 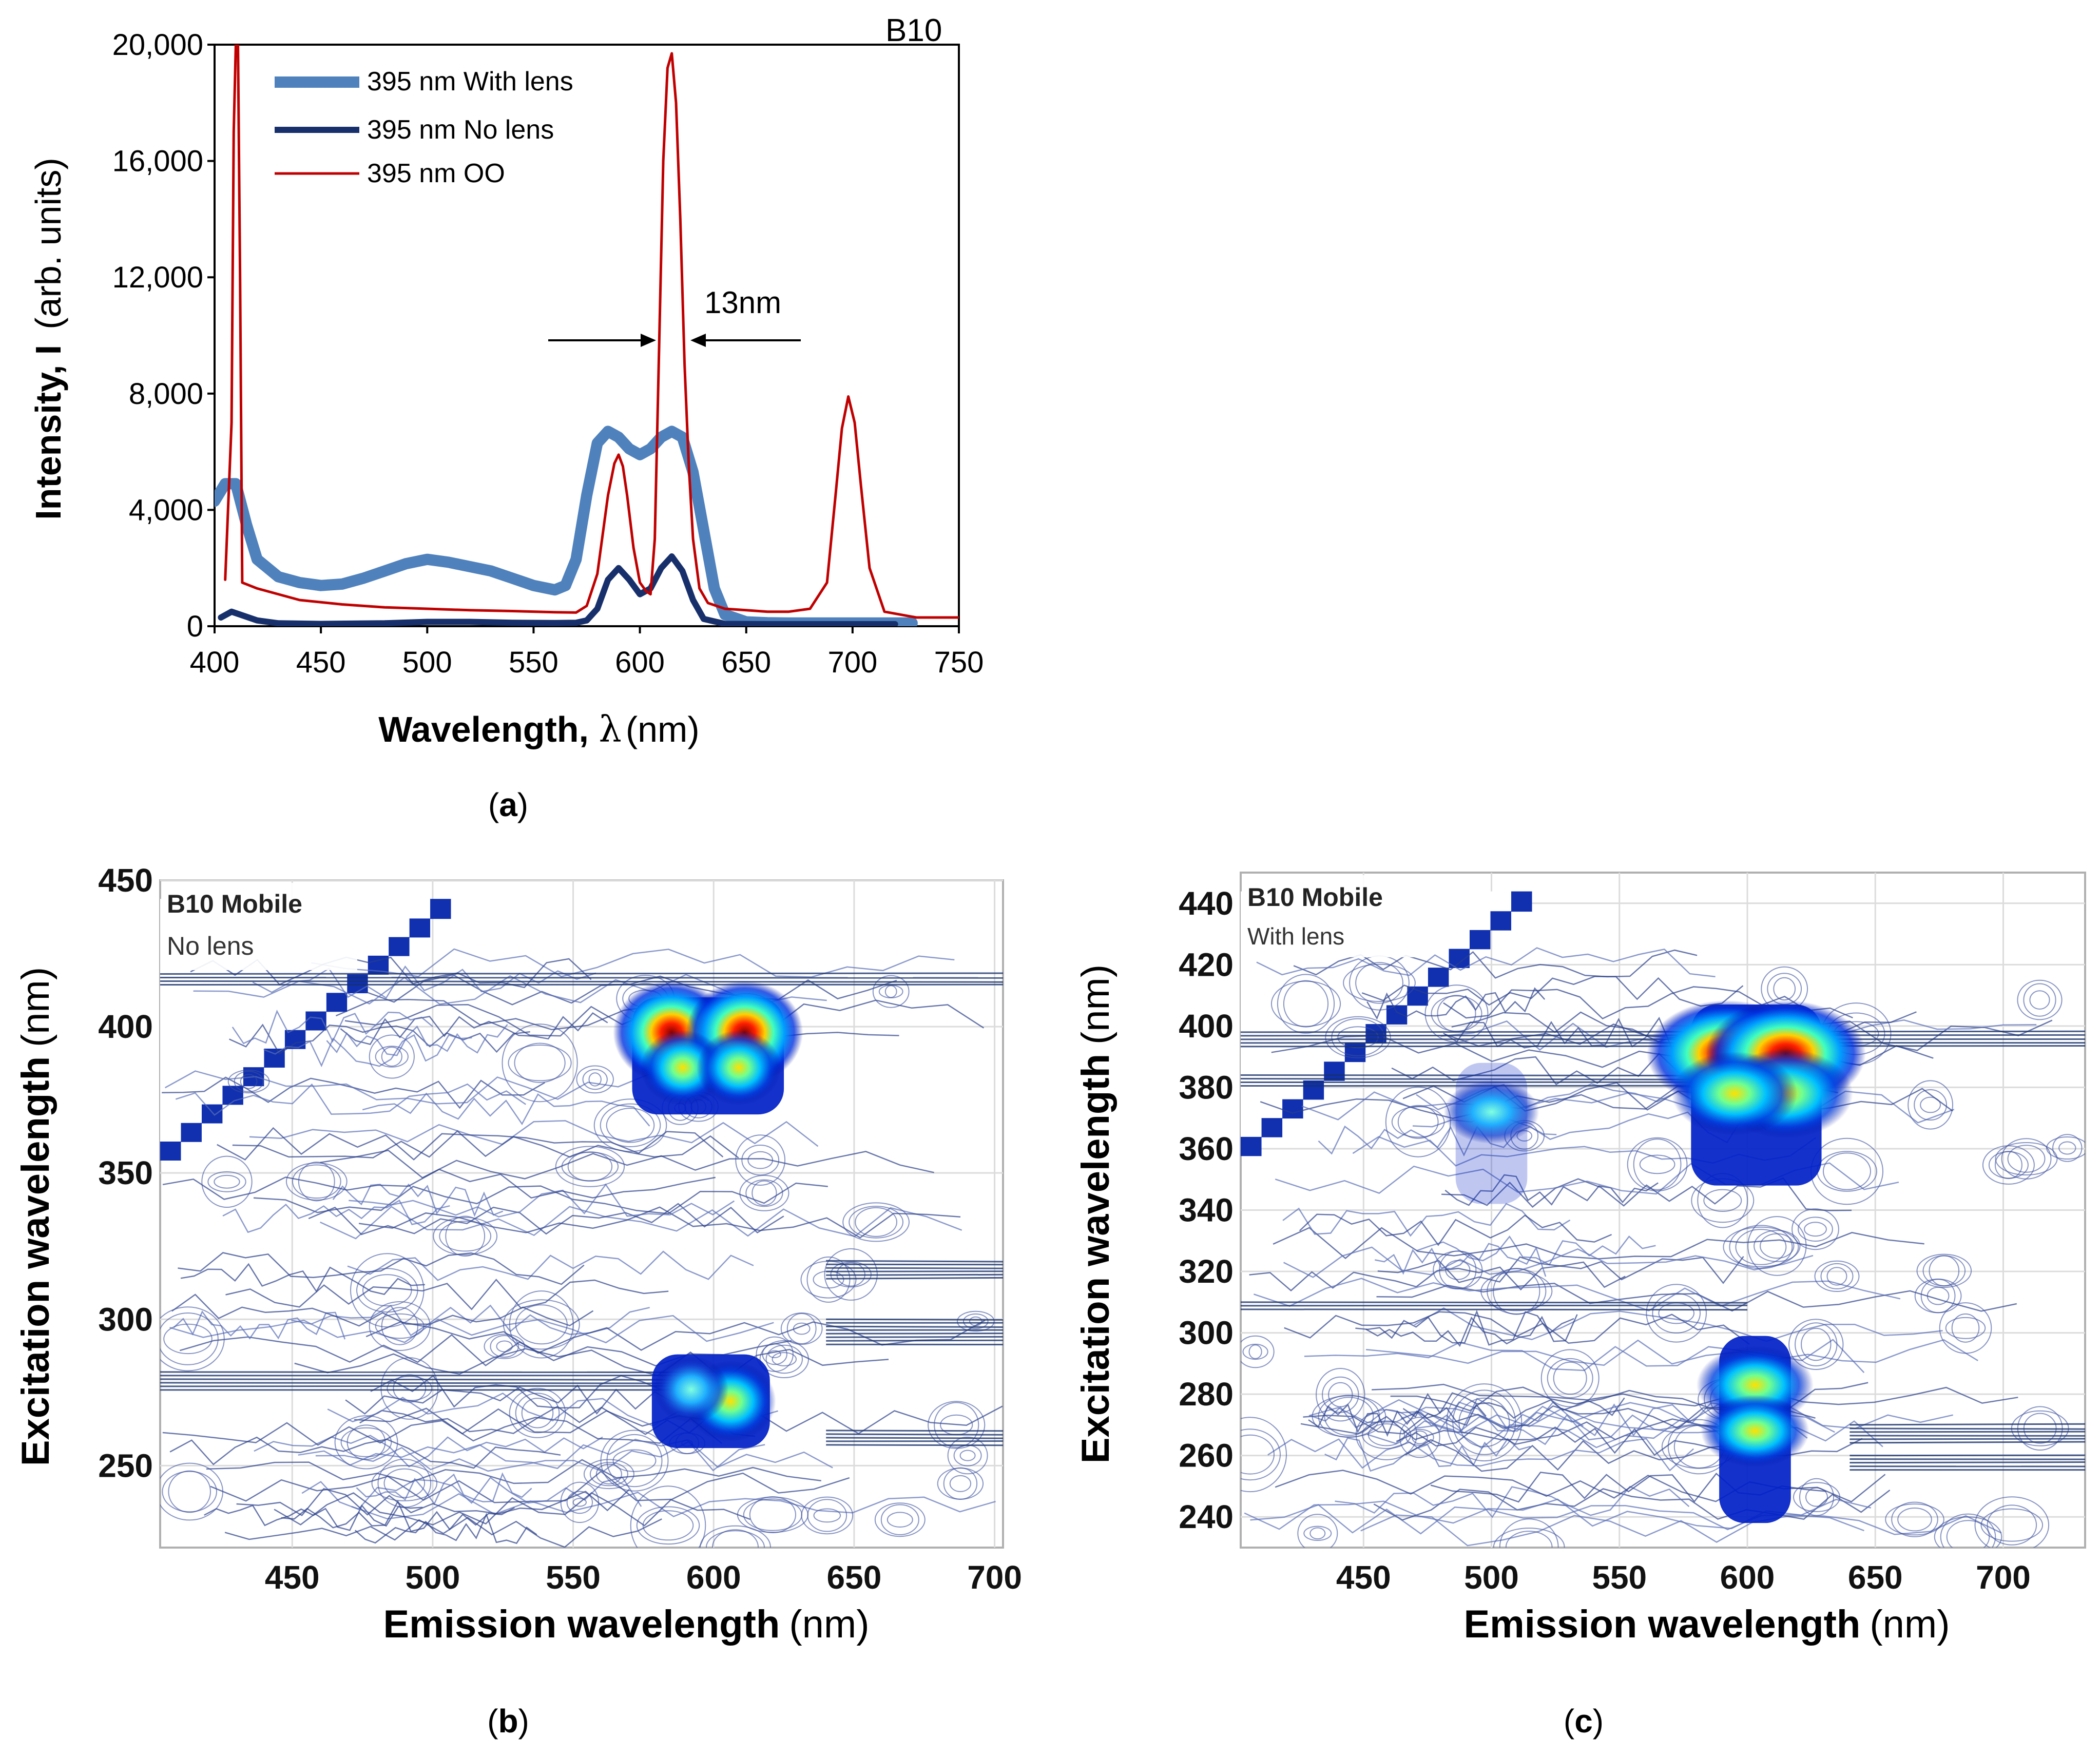 I want to click on chart-title-a: B10, so click(x=913, y=30).